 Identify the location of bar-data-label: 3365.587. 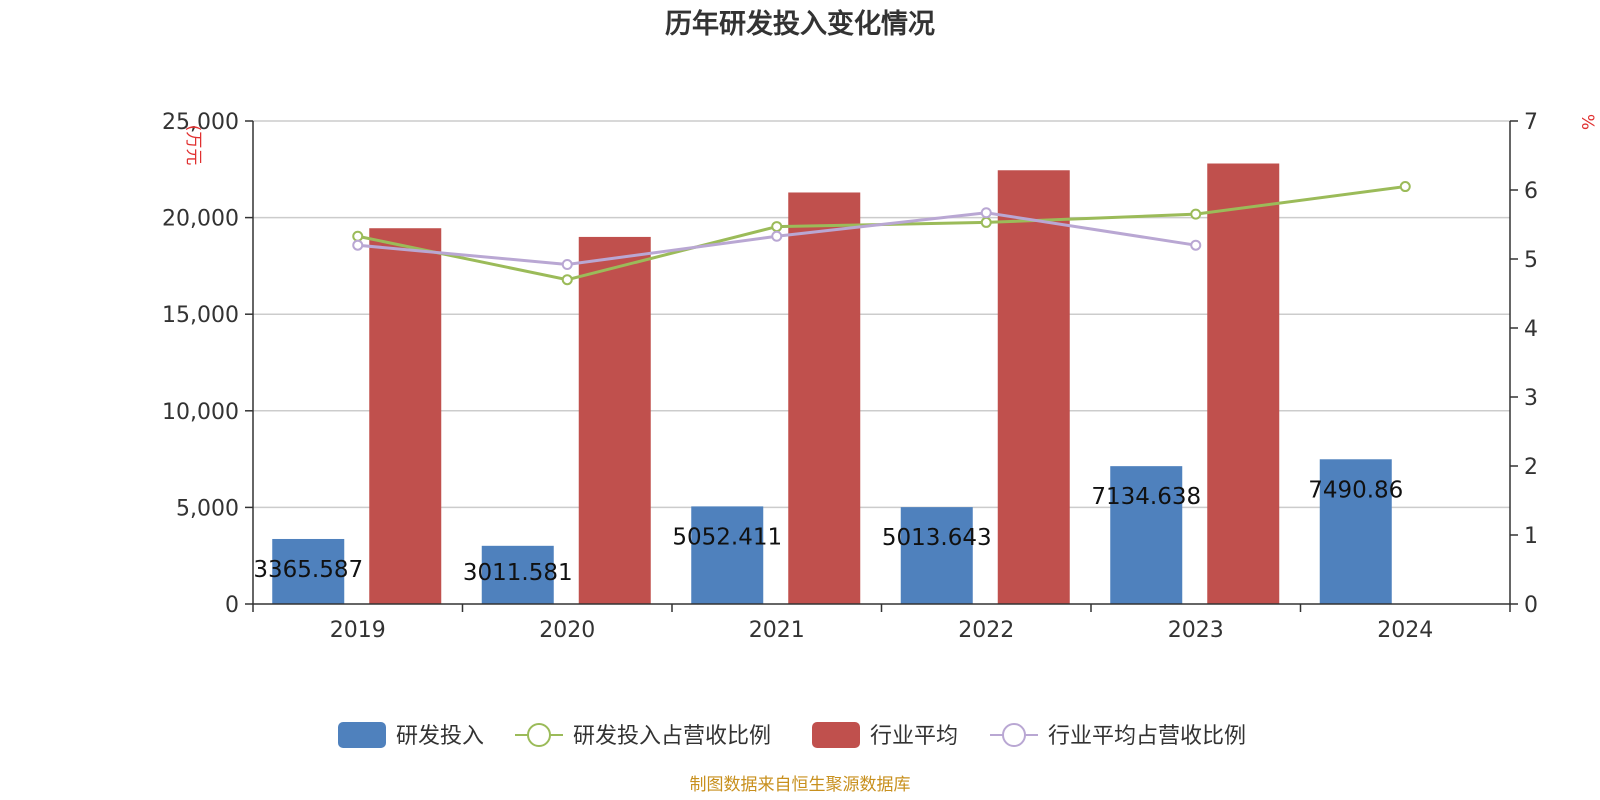
(308, 570).